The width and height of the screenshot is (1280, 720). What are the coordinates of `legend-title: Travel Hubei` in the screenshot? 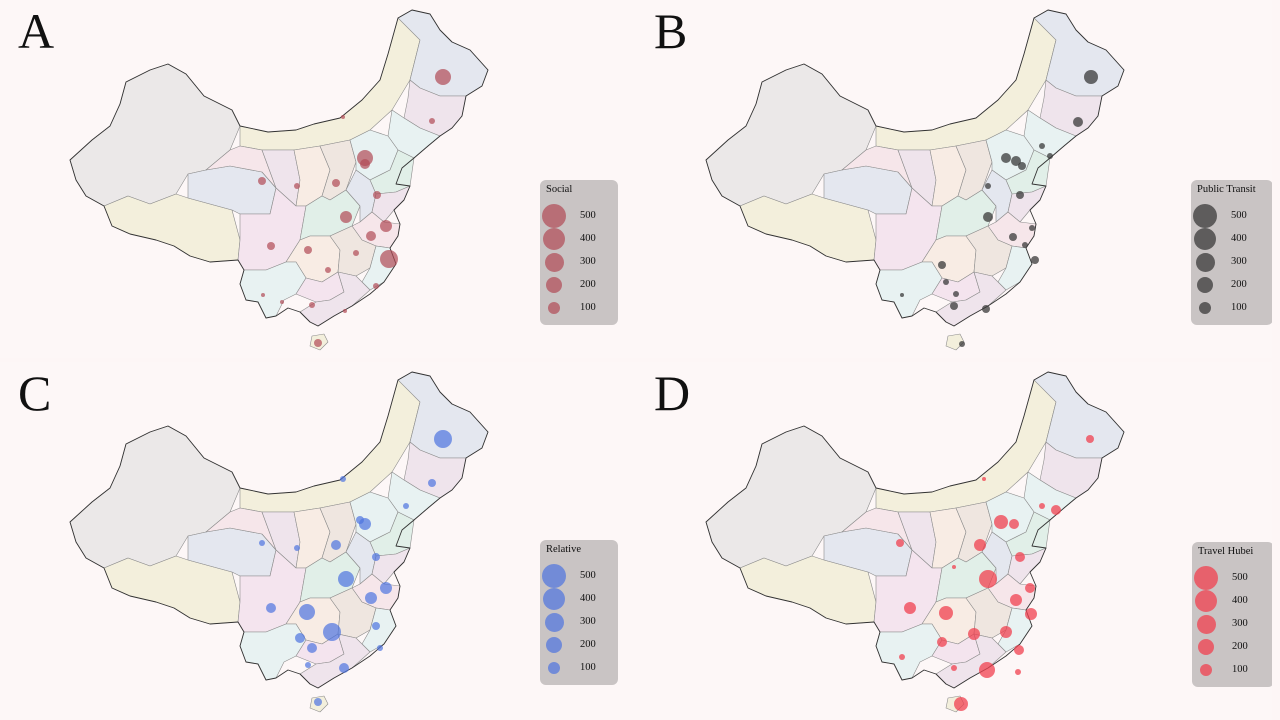 It's located at (1226, 551).